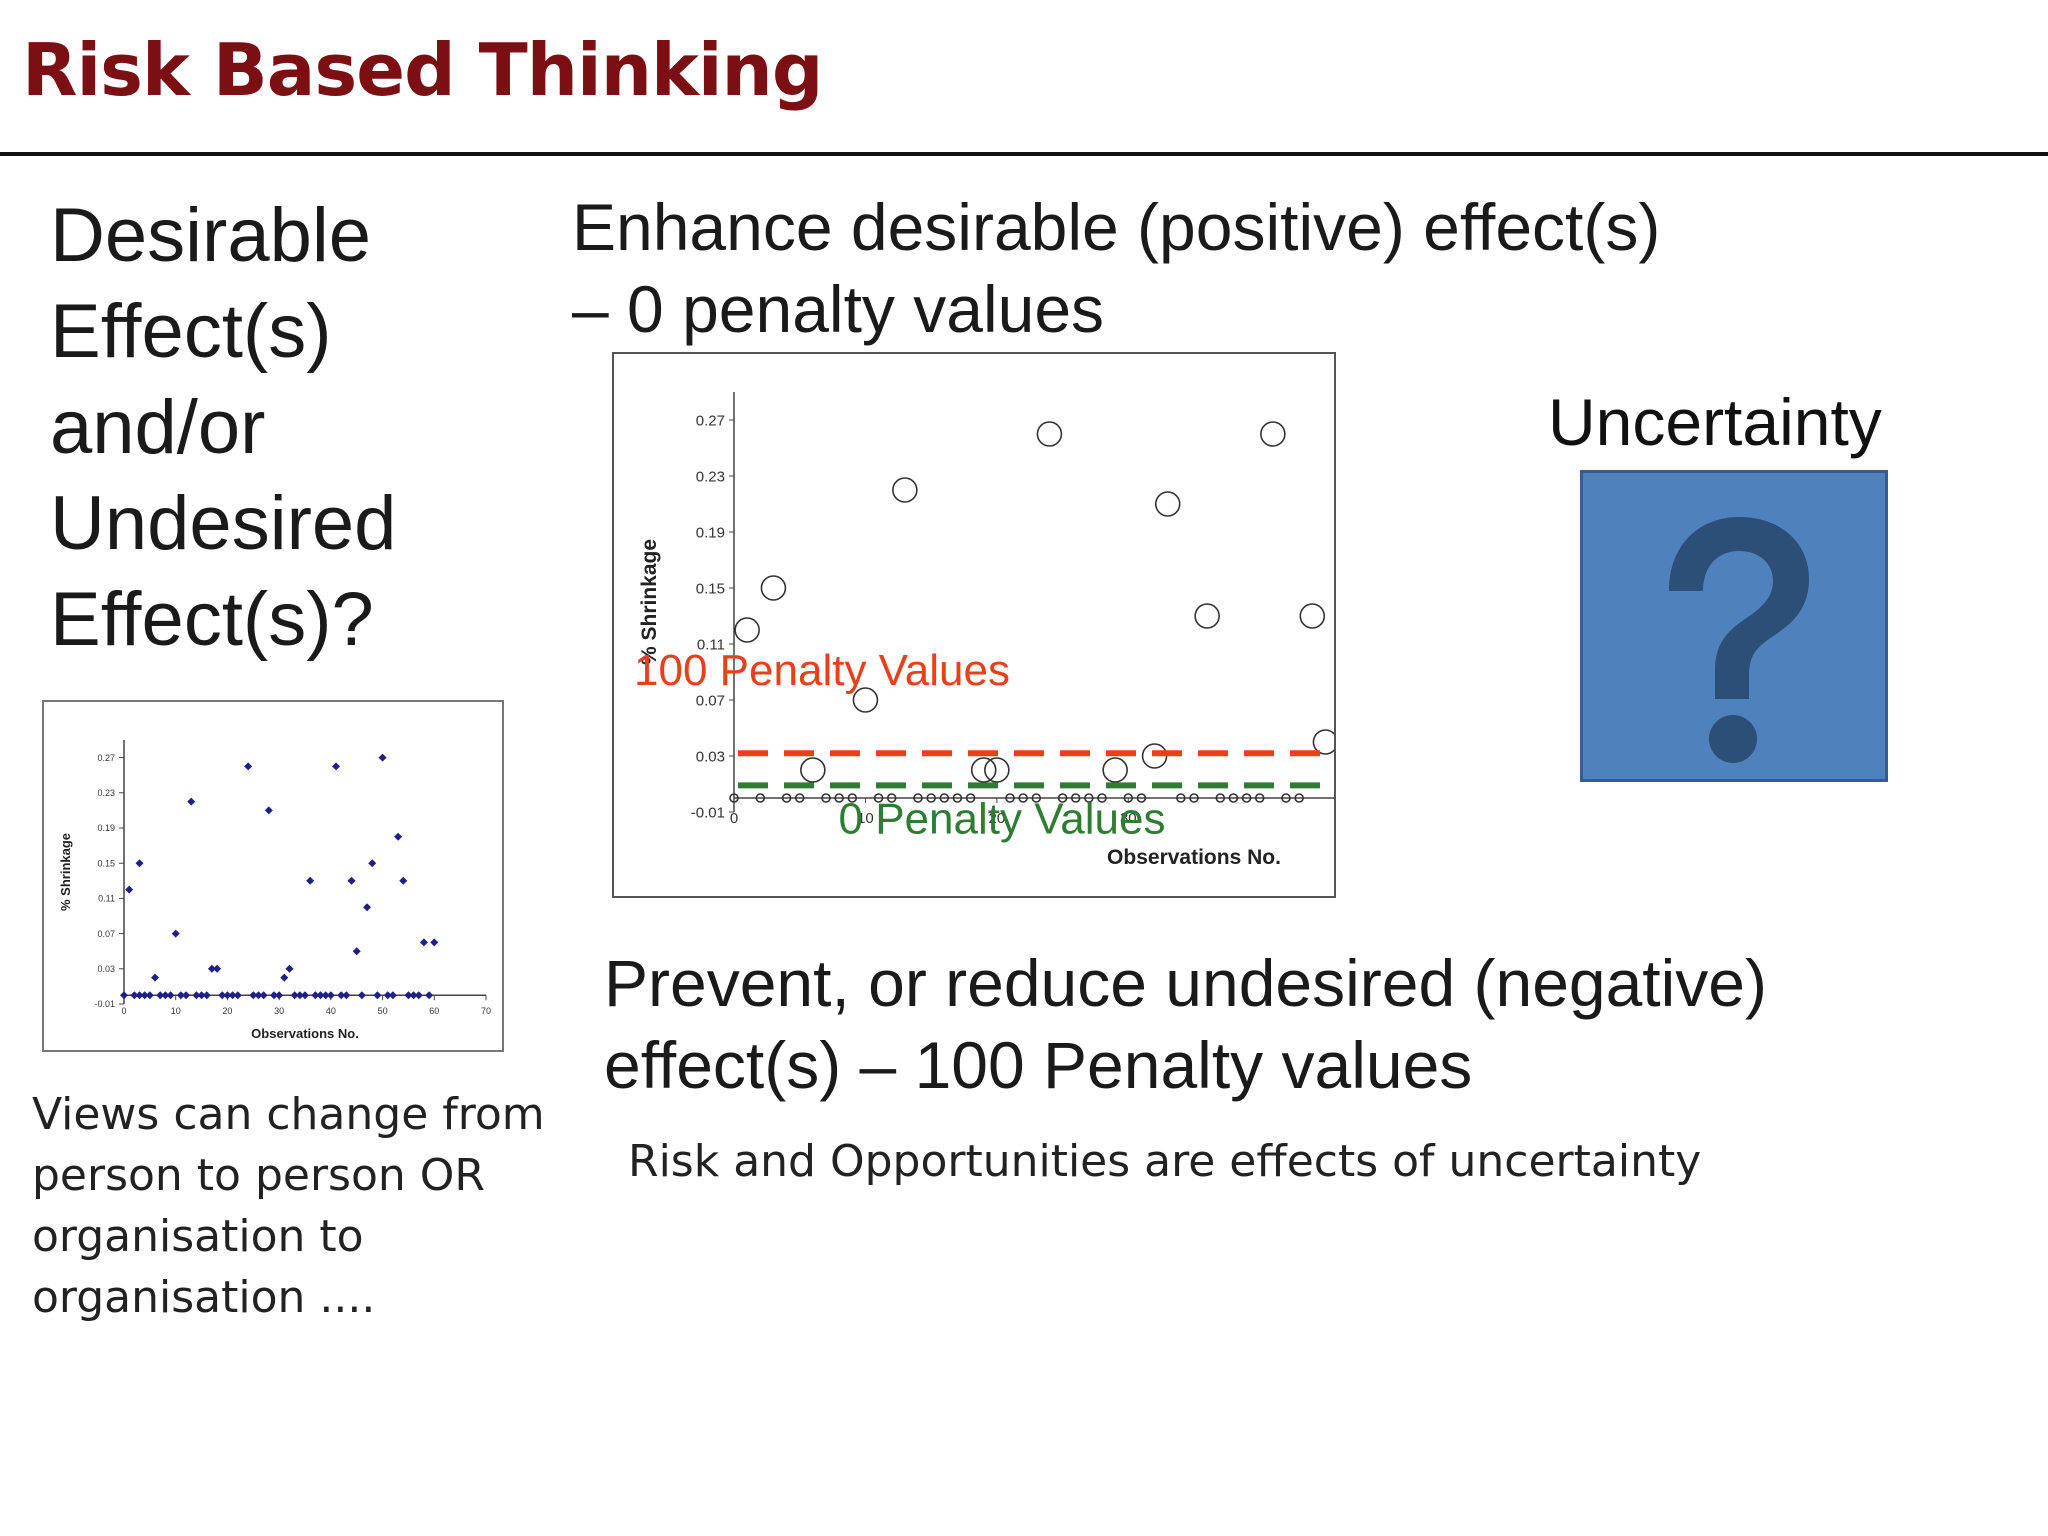  Describe the element at coordinates (223, 523) in the screenshot. I see `question-line: Undesired` at that location.